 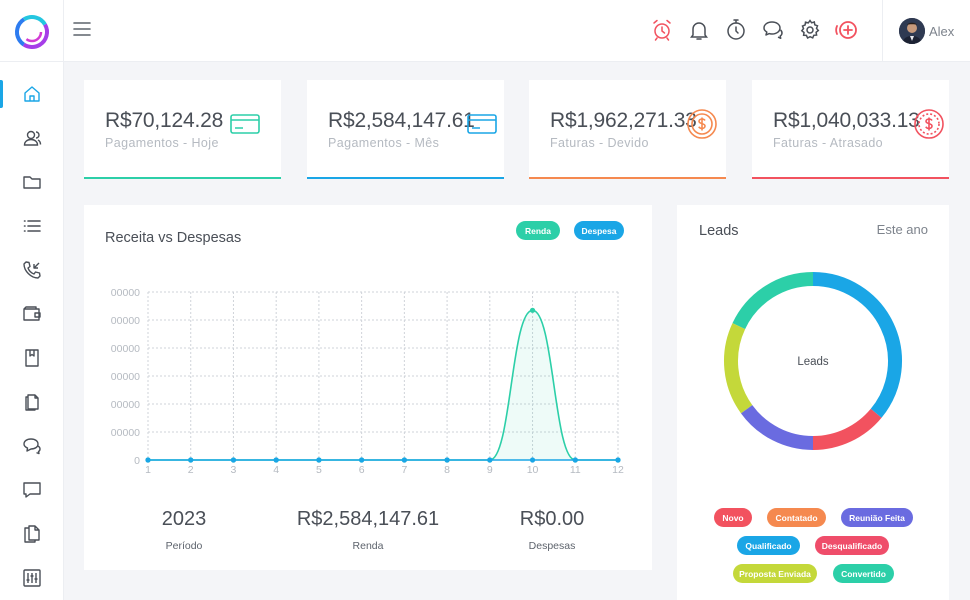 What do you see at coordinates (847, 429) in the screenshot?
I see `donut-slice-novo` at bounding box center [847, 429].